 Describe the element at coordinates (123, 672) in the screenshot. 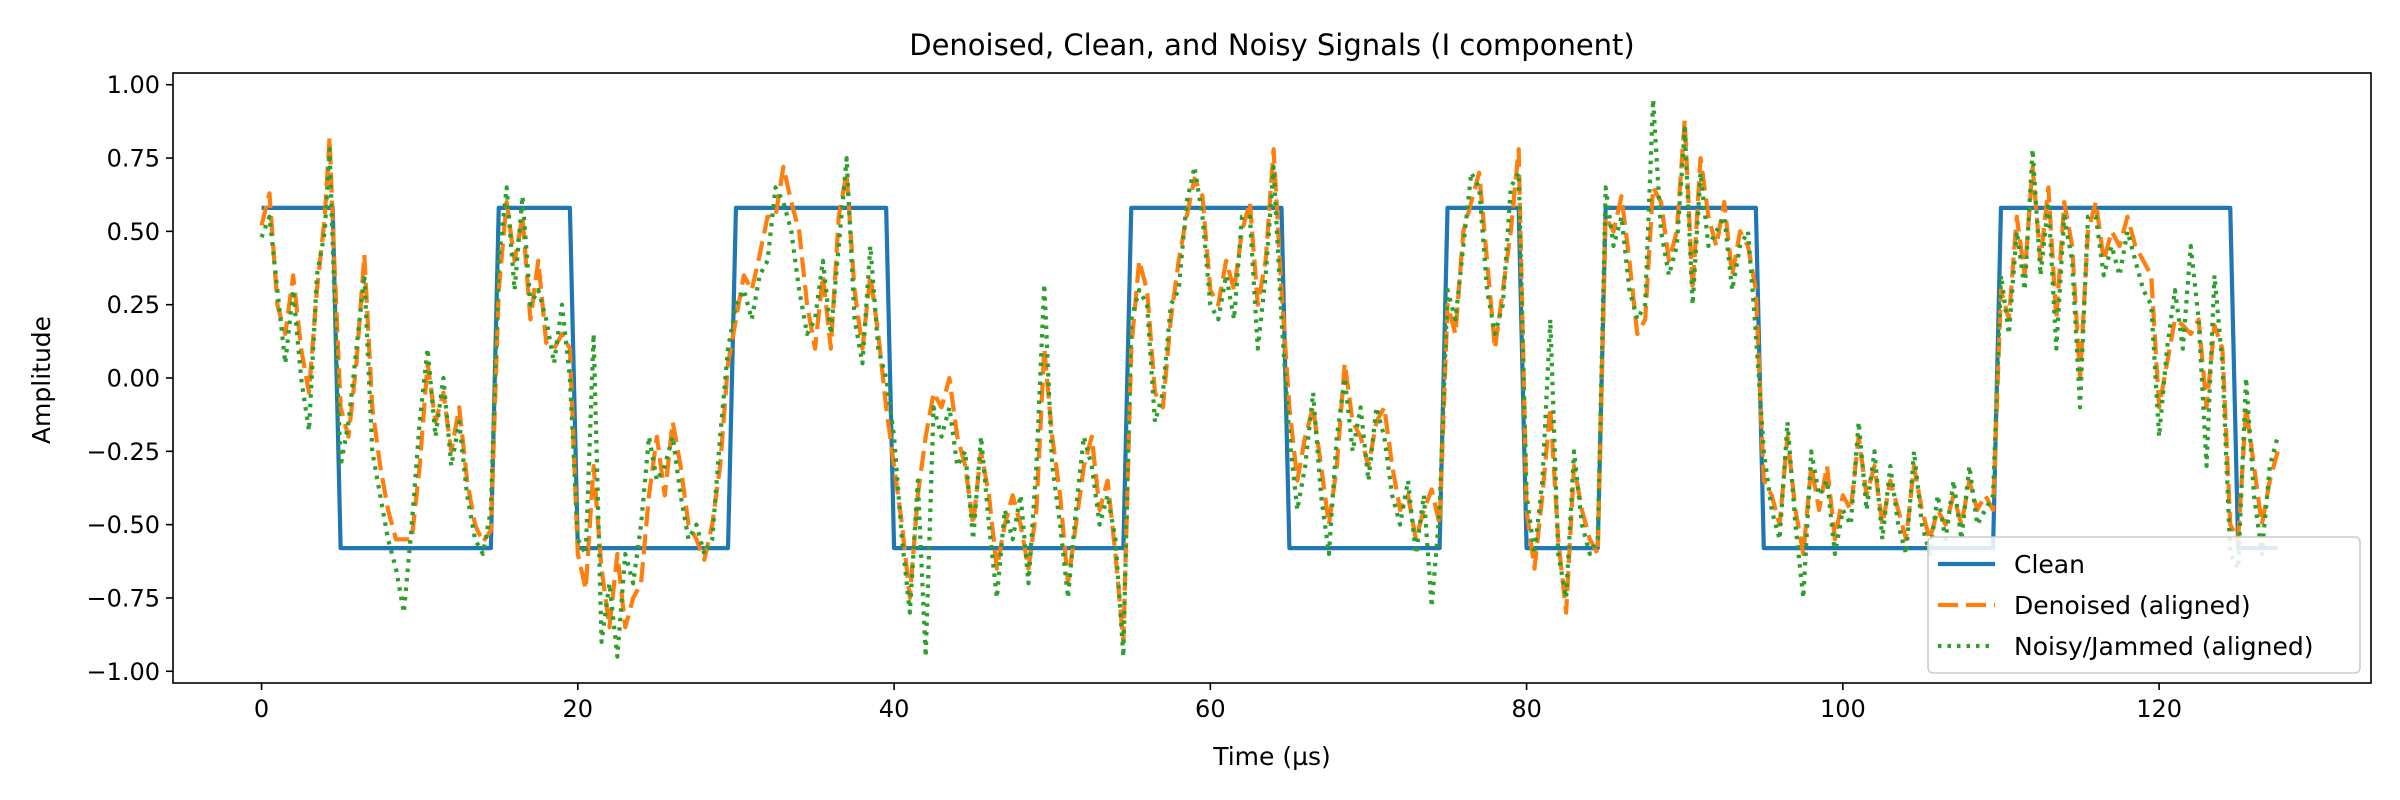

I see `y-tick-label: −1.00` at that location.